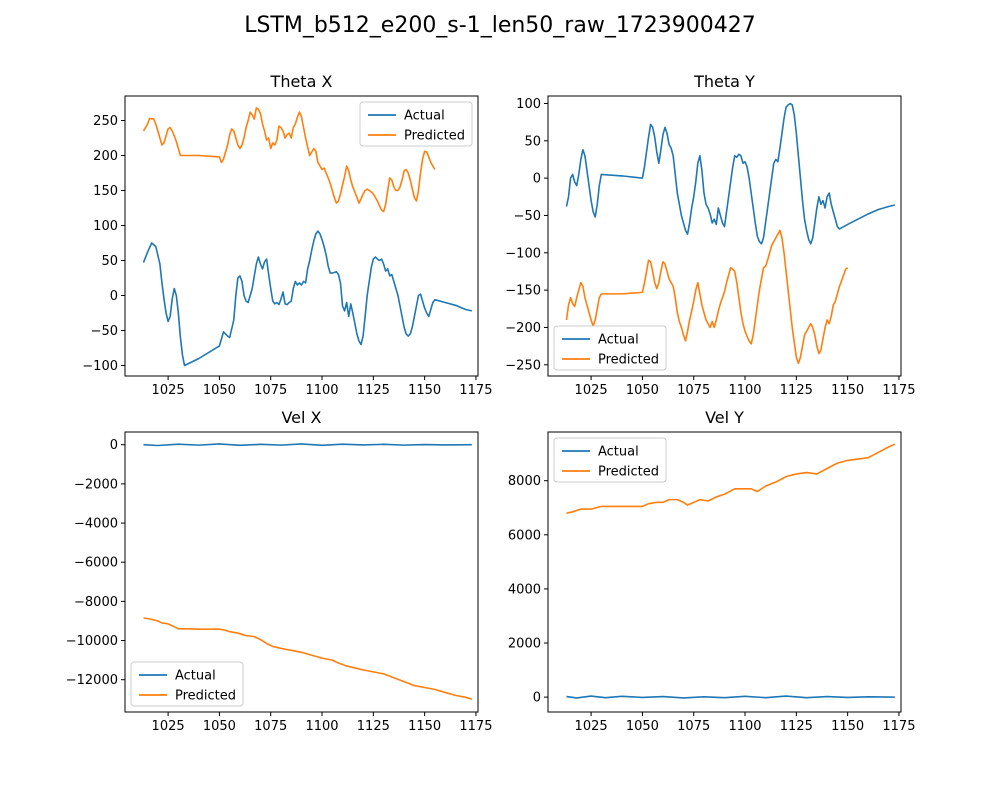 This screenshot has width=1000, height=800. Describe the element at coordinates (96, 484) in the screenshot. I see `y-tick-label: −2000` at that location.